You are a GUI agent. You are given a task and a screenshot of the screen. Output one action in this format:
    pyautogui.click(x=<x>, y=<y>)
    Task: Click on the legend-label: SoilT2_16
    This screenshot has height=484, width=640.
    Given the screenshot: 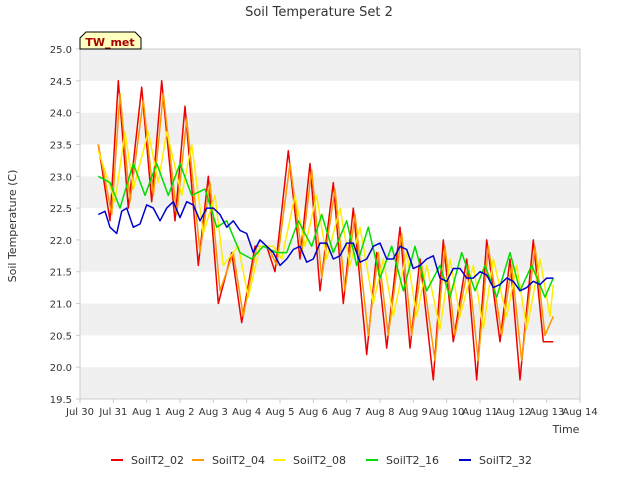 What is the action you would take?
    pyautogui.click(x=412, y=460)
    